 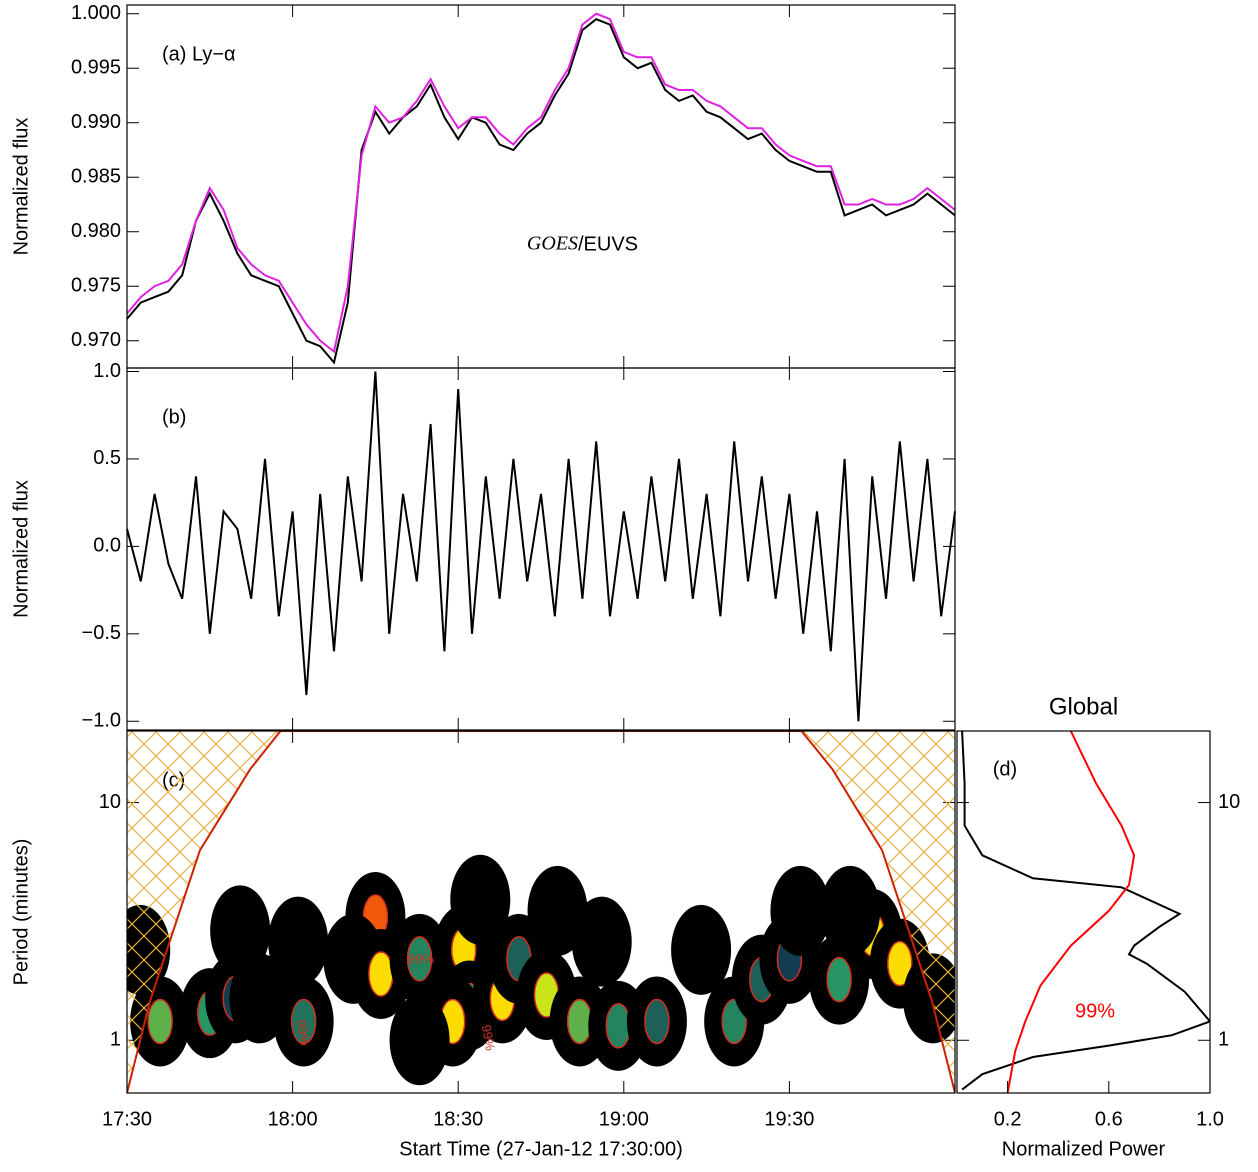 What do you see at coordinates (1084, 1149) in the screenshot?
I see `x-axis-label: Normalized Power` at bounding box center [1084, 1149].